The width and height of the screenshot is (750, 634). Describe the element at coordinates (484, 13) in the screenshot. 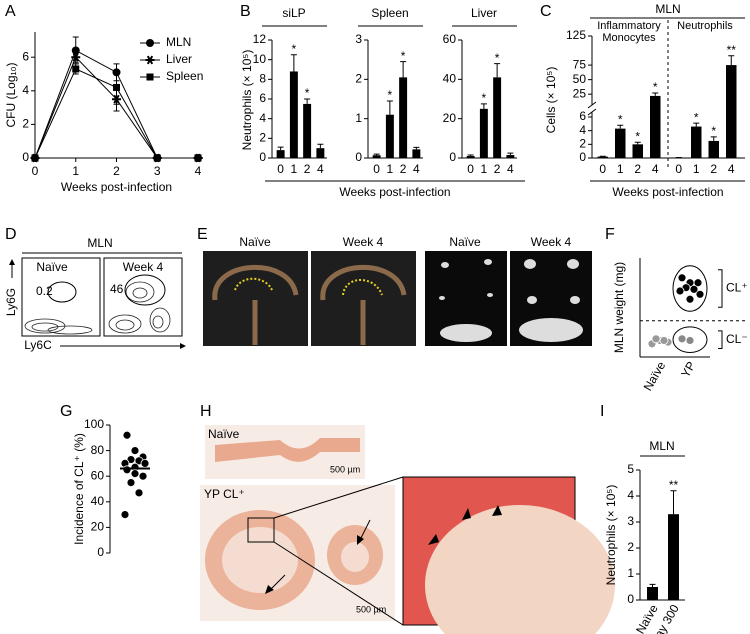

I see `subplot-title: Liver` at that location.